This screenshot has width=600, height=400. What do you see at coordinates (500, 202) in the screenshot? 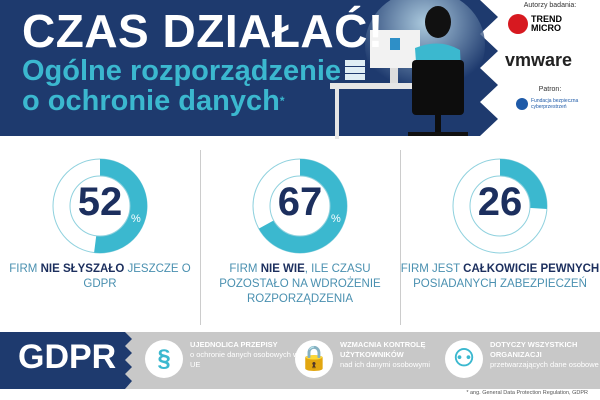
I see `stat-value: 26` at bounding box center [500, 202].